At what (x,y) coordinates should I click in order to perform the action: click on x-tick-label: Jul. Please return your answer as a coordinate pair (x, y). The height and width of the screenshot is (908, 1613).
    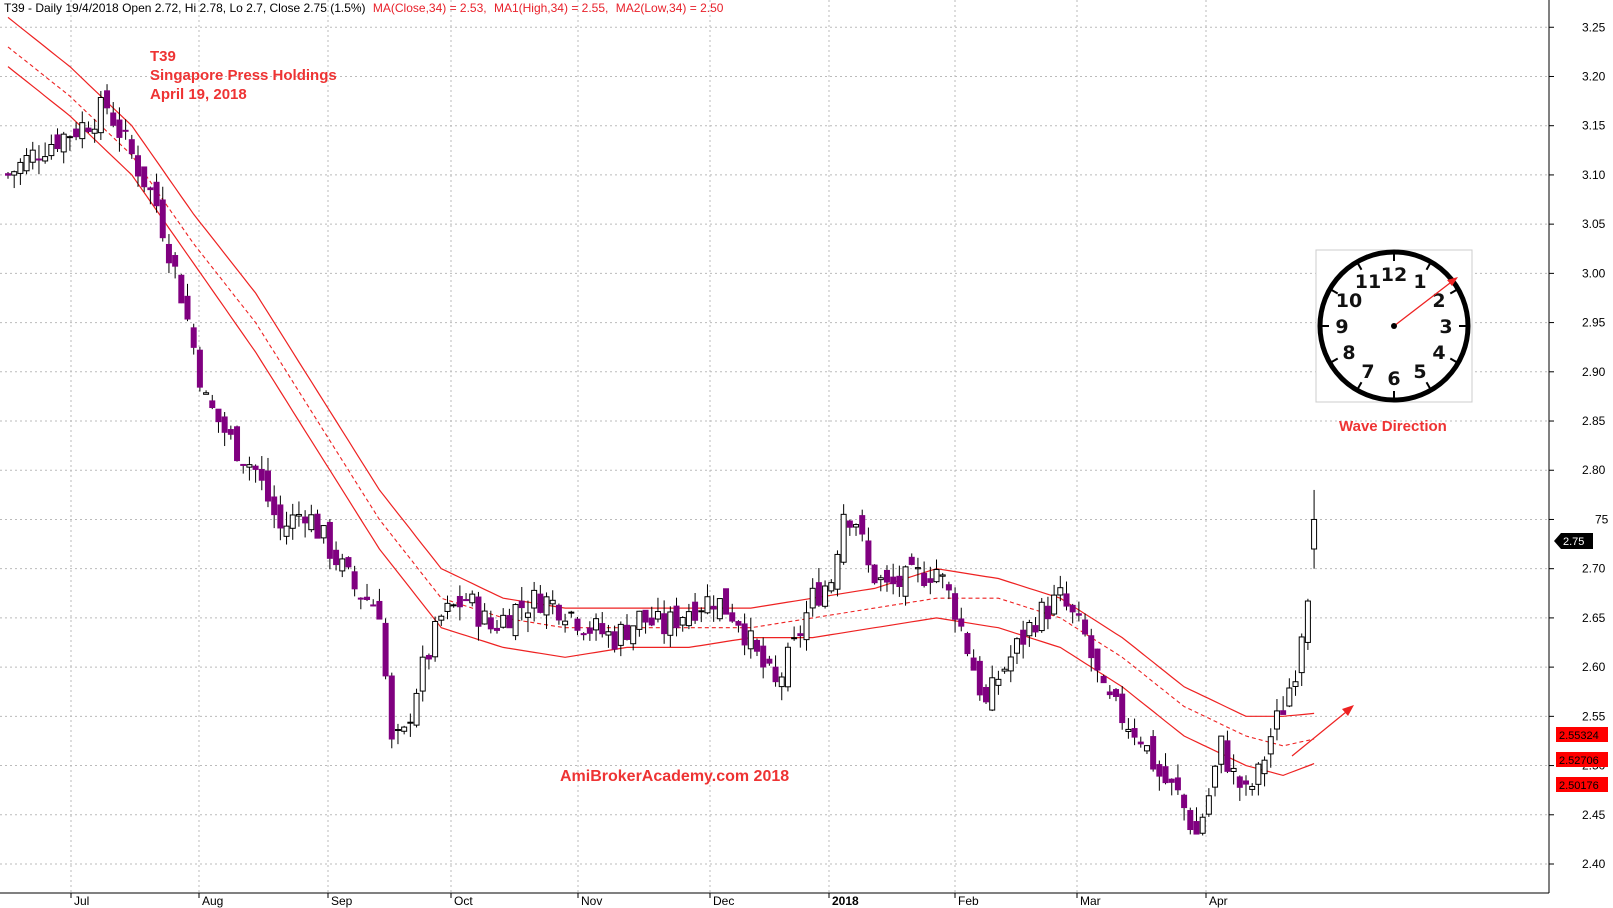
    Looking at the image, I should click on (81, 901).